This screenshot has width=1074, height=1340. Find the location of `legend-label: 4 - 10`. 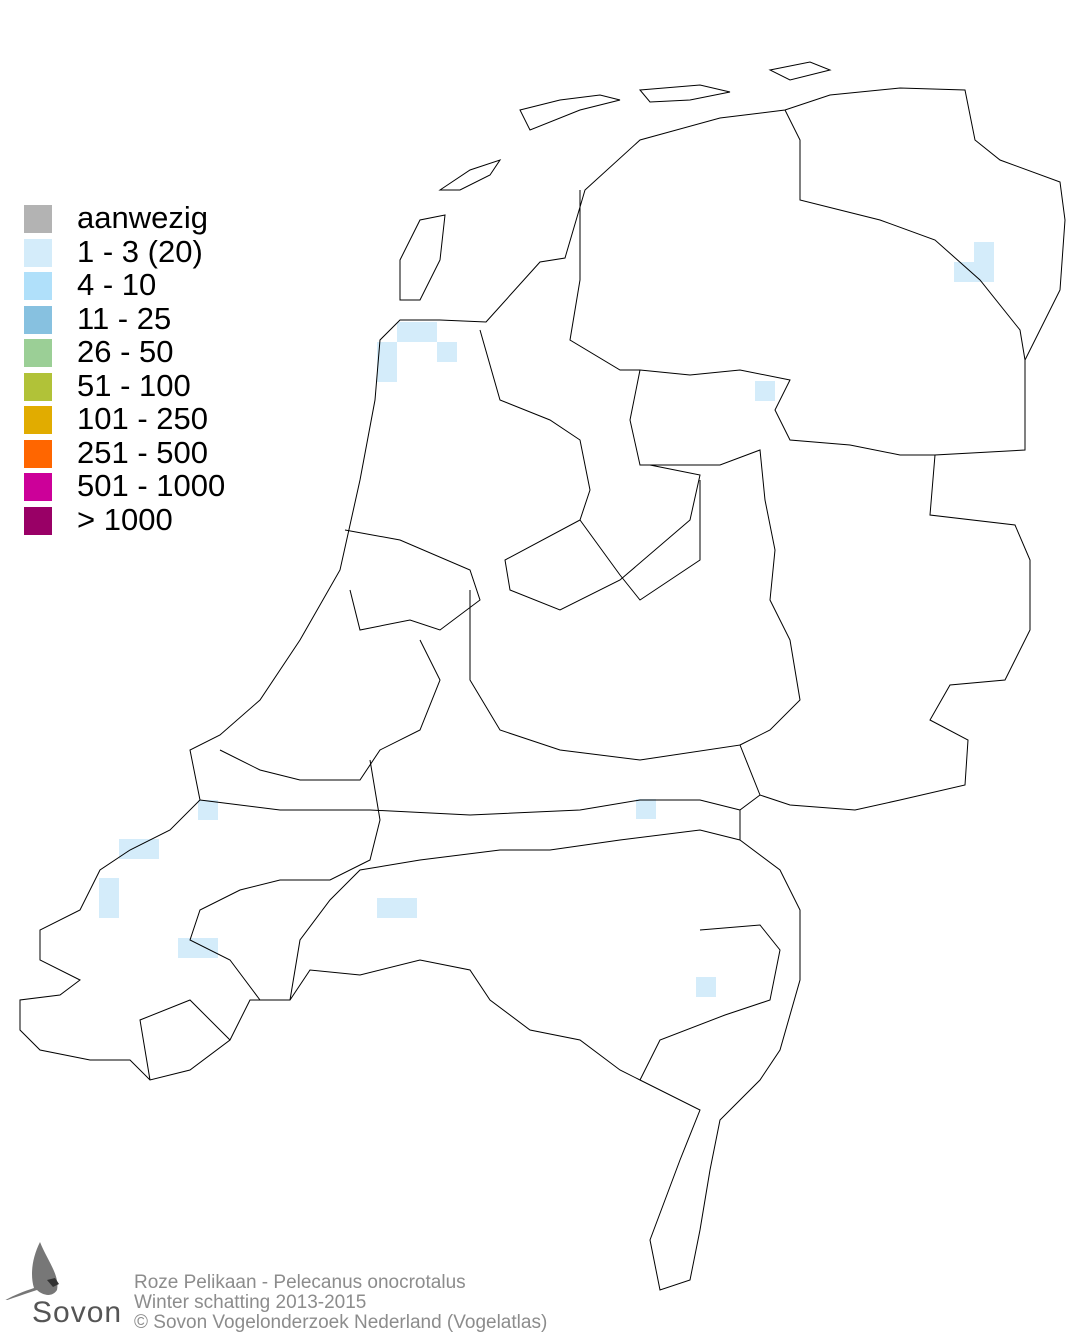

legend-label: 4 - 10 is located at coordinates (117, 284).